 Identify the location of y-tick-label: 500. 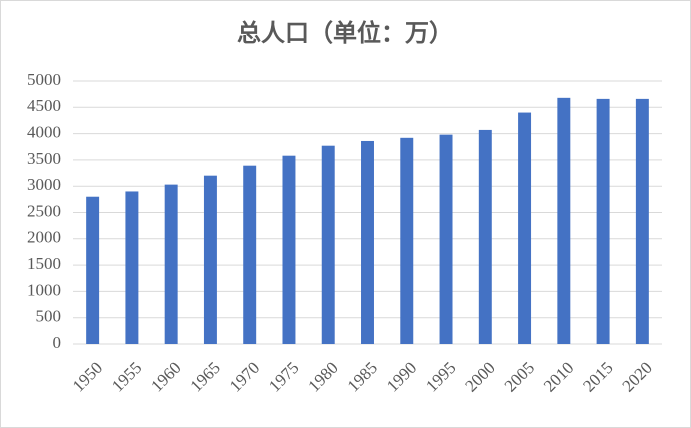
(49, 316).